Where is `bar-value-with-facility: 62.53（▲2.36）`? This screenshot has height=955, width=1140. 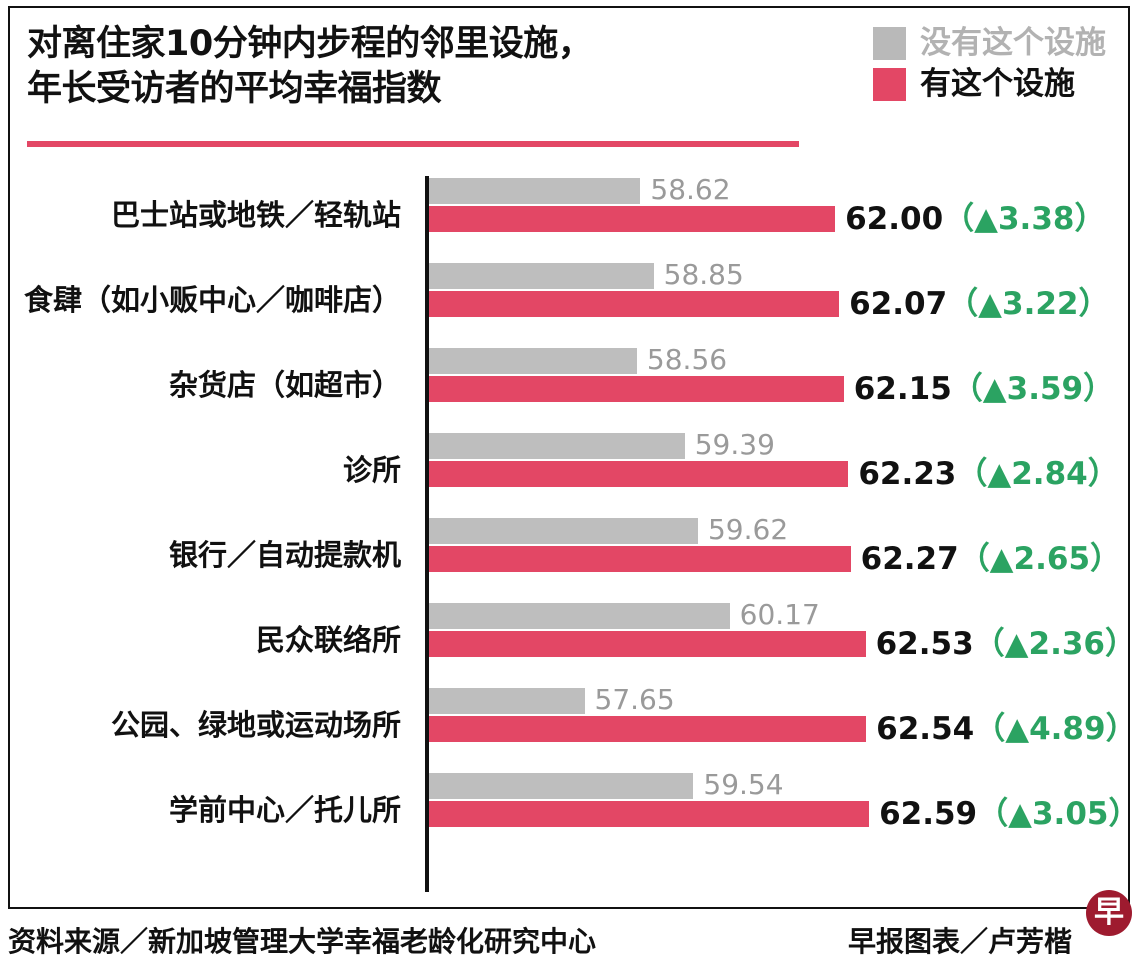
bar-value-with-facility: 62.53（▲2.36） is located at coordinates (1006, 644).